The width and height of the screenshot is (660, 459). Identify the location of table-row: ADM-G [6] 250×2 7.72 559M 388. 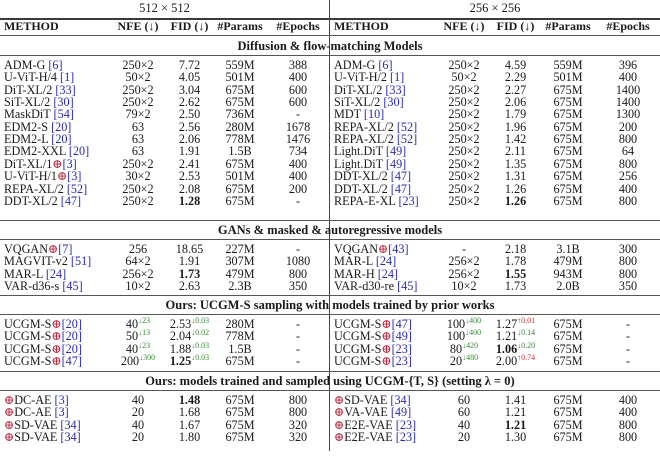
(330, 65).